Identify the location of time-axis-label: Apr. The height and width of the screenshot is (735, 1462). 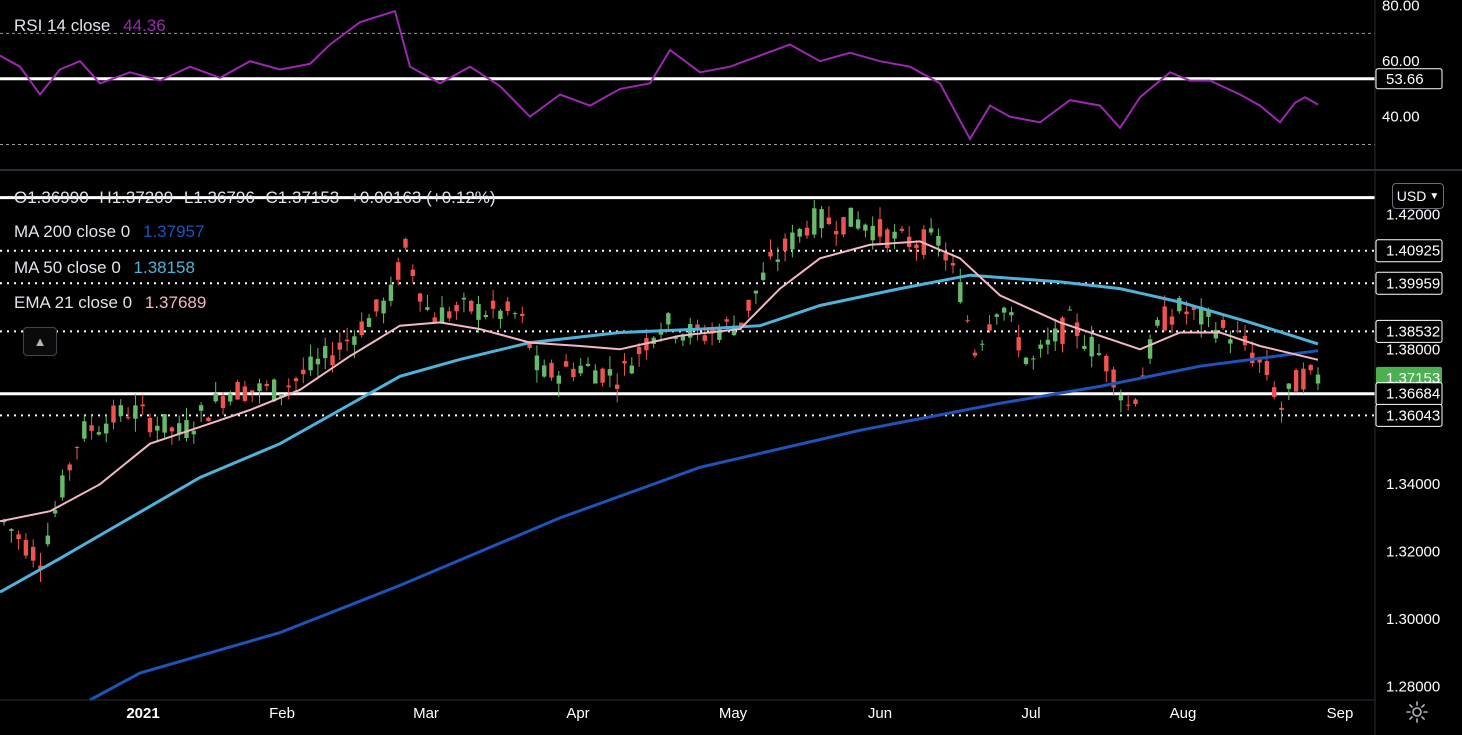
(577, 713).